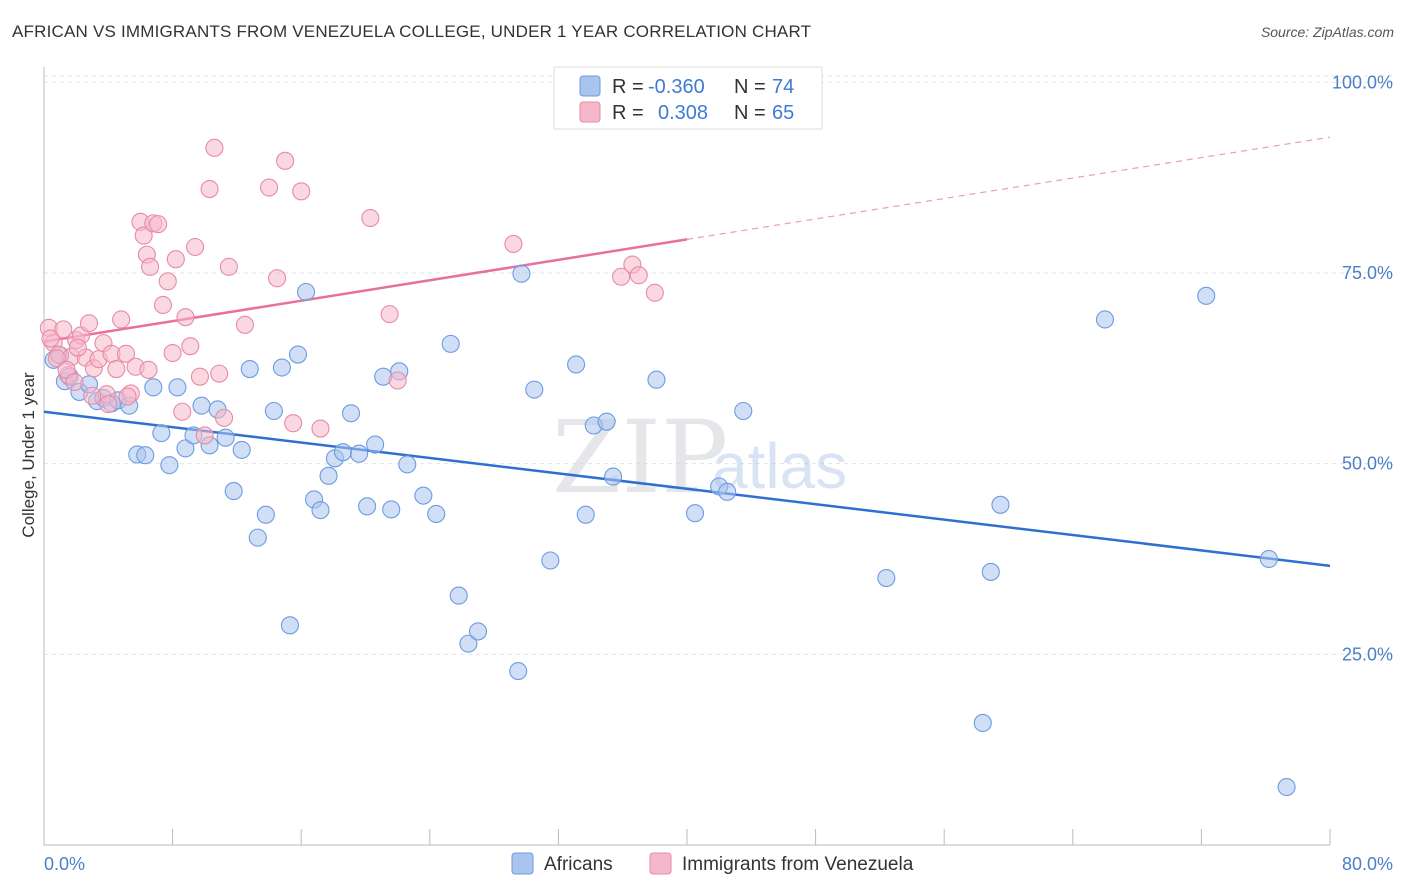 The height and width of the screenshot is (892, 1406). I want to click on legend-r-value-1: -0.360, so click(676, 87).